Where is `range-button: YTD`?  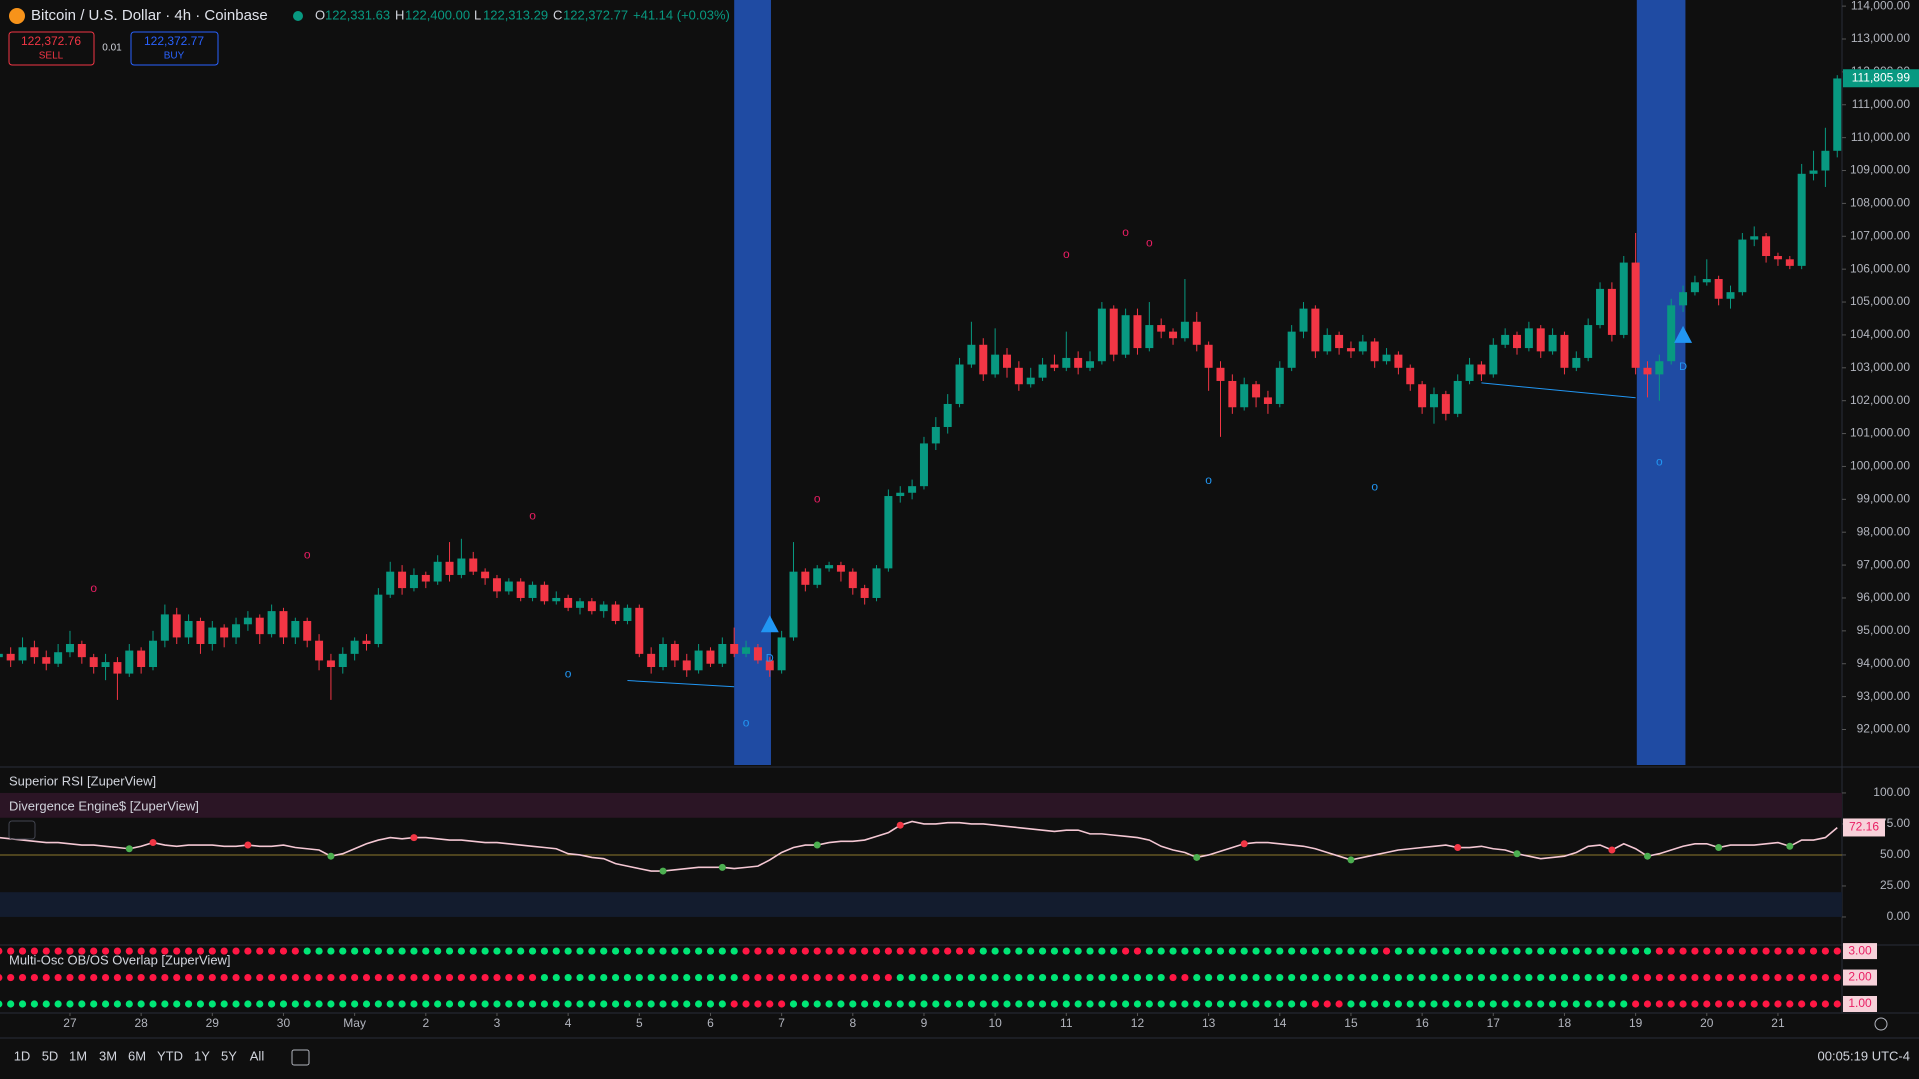
range-button: YTD is located at coordinates (170, 1055).